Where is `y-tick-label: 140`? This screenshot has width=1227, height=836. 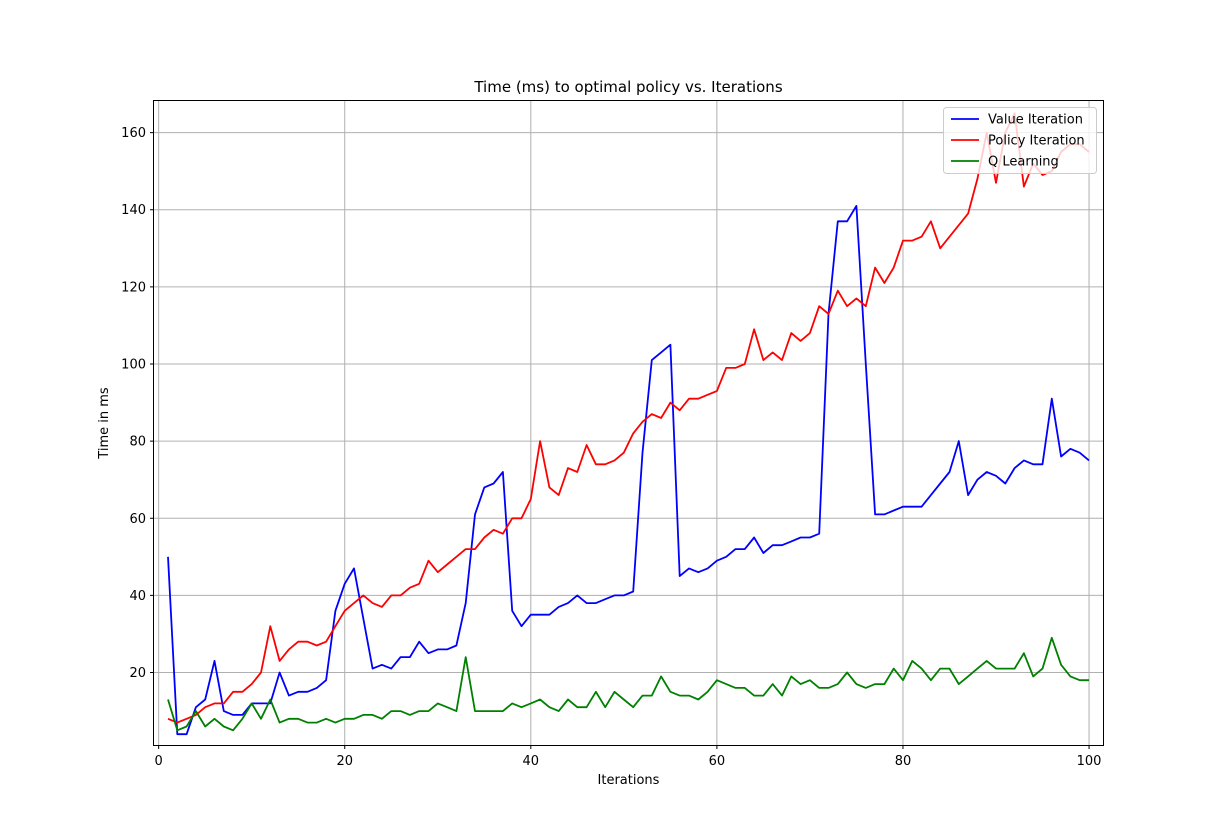 y-tick-label: 140 is located at coordinates (133, 210).